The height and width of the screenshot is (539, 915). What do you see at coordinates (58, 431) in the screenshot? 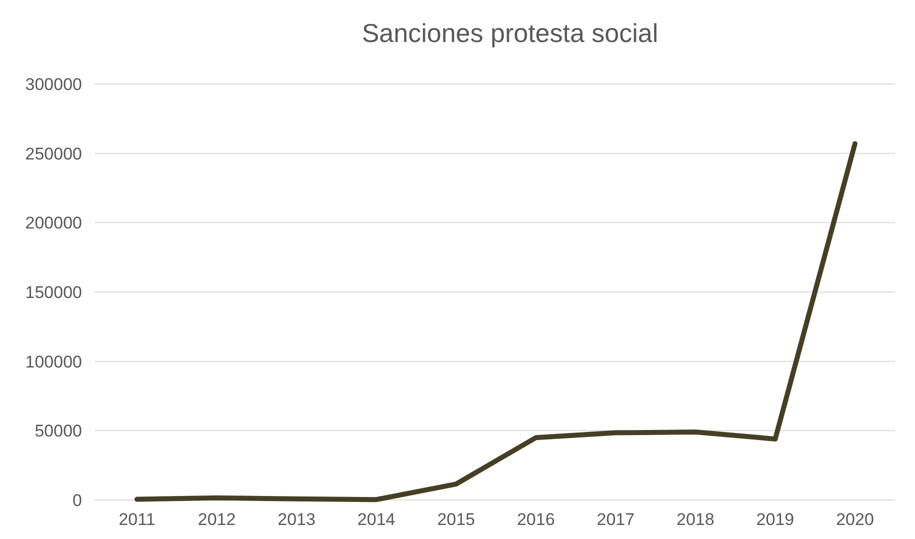
I see `y-tick-label: 50000` at bounding box center [58, 431].